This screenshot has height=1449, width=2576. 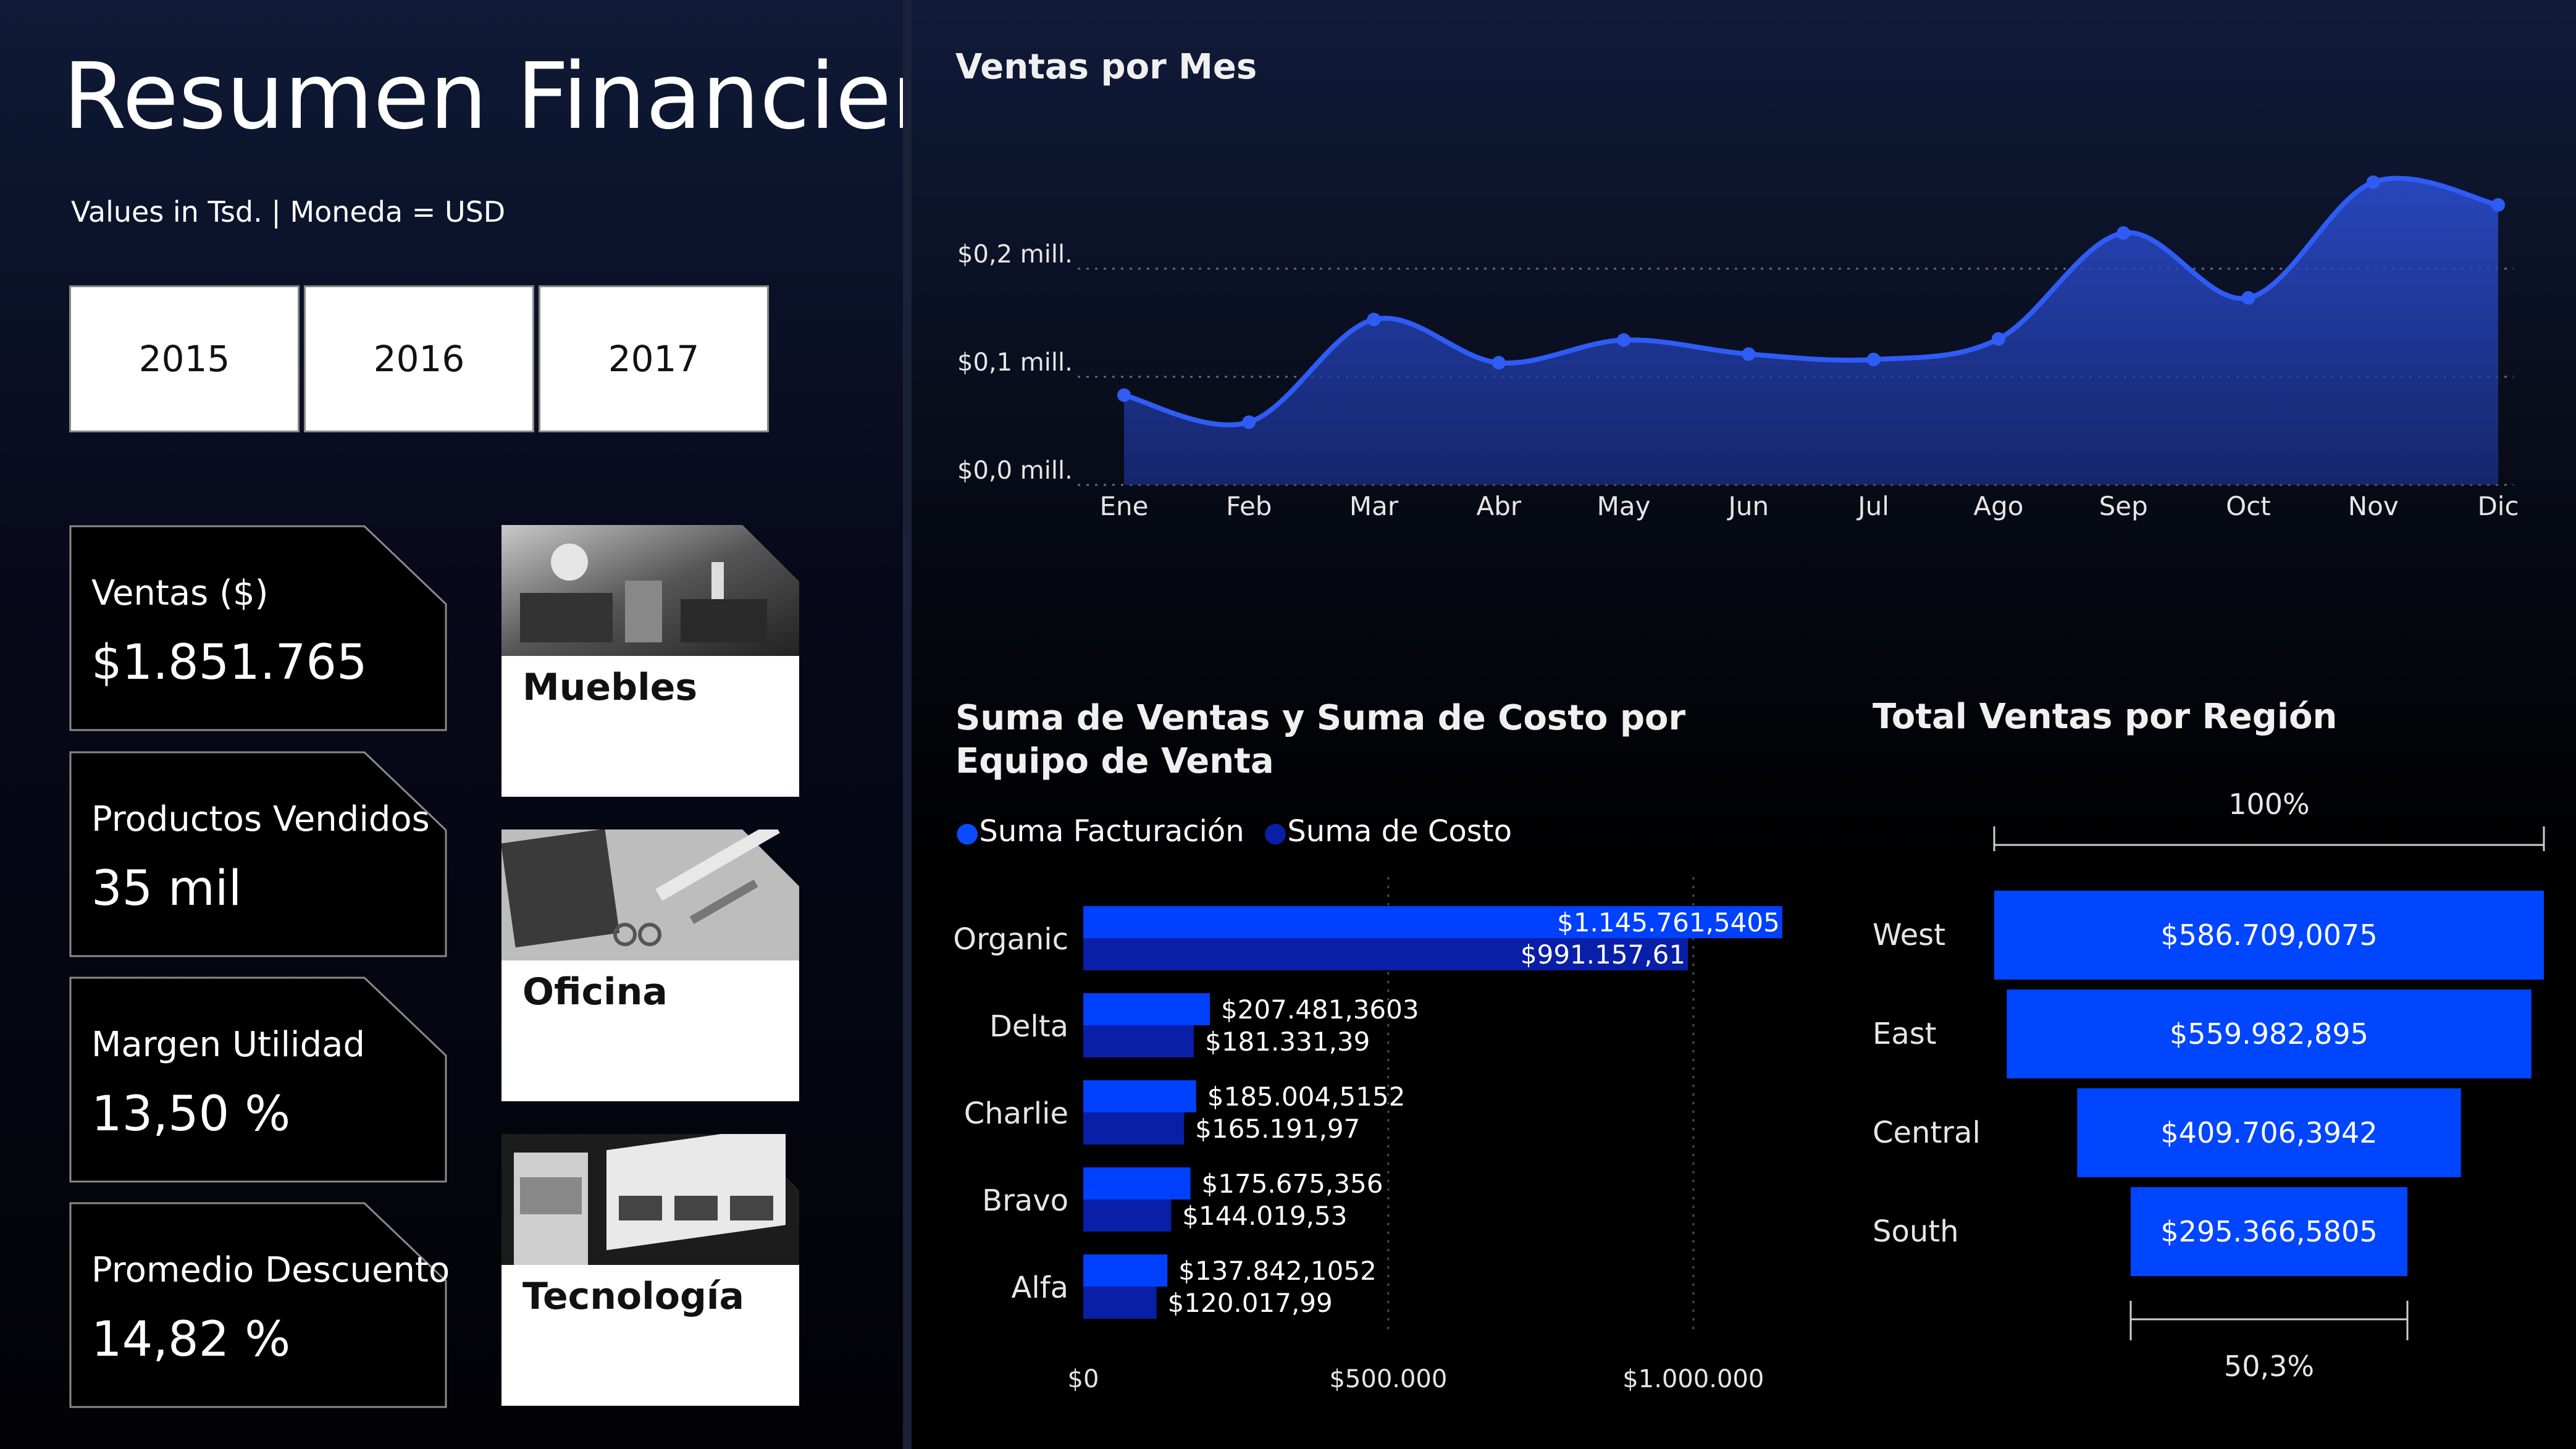 I want to click on office-supplies-photo-icon, so click(x=650, y=965).